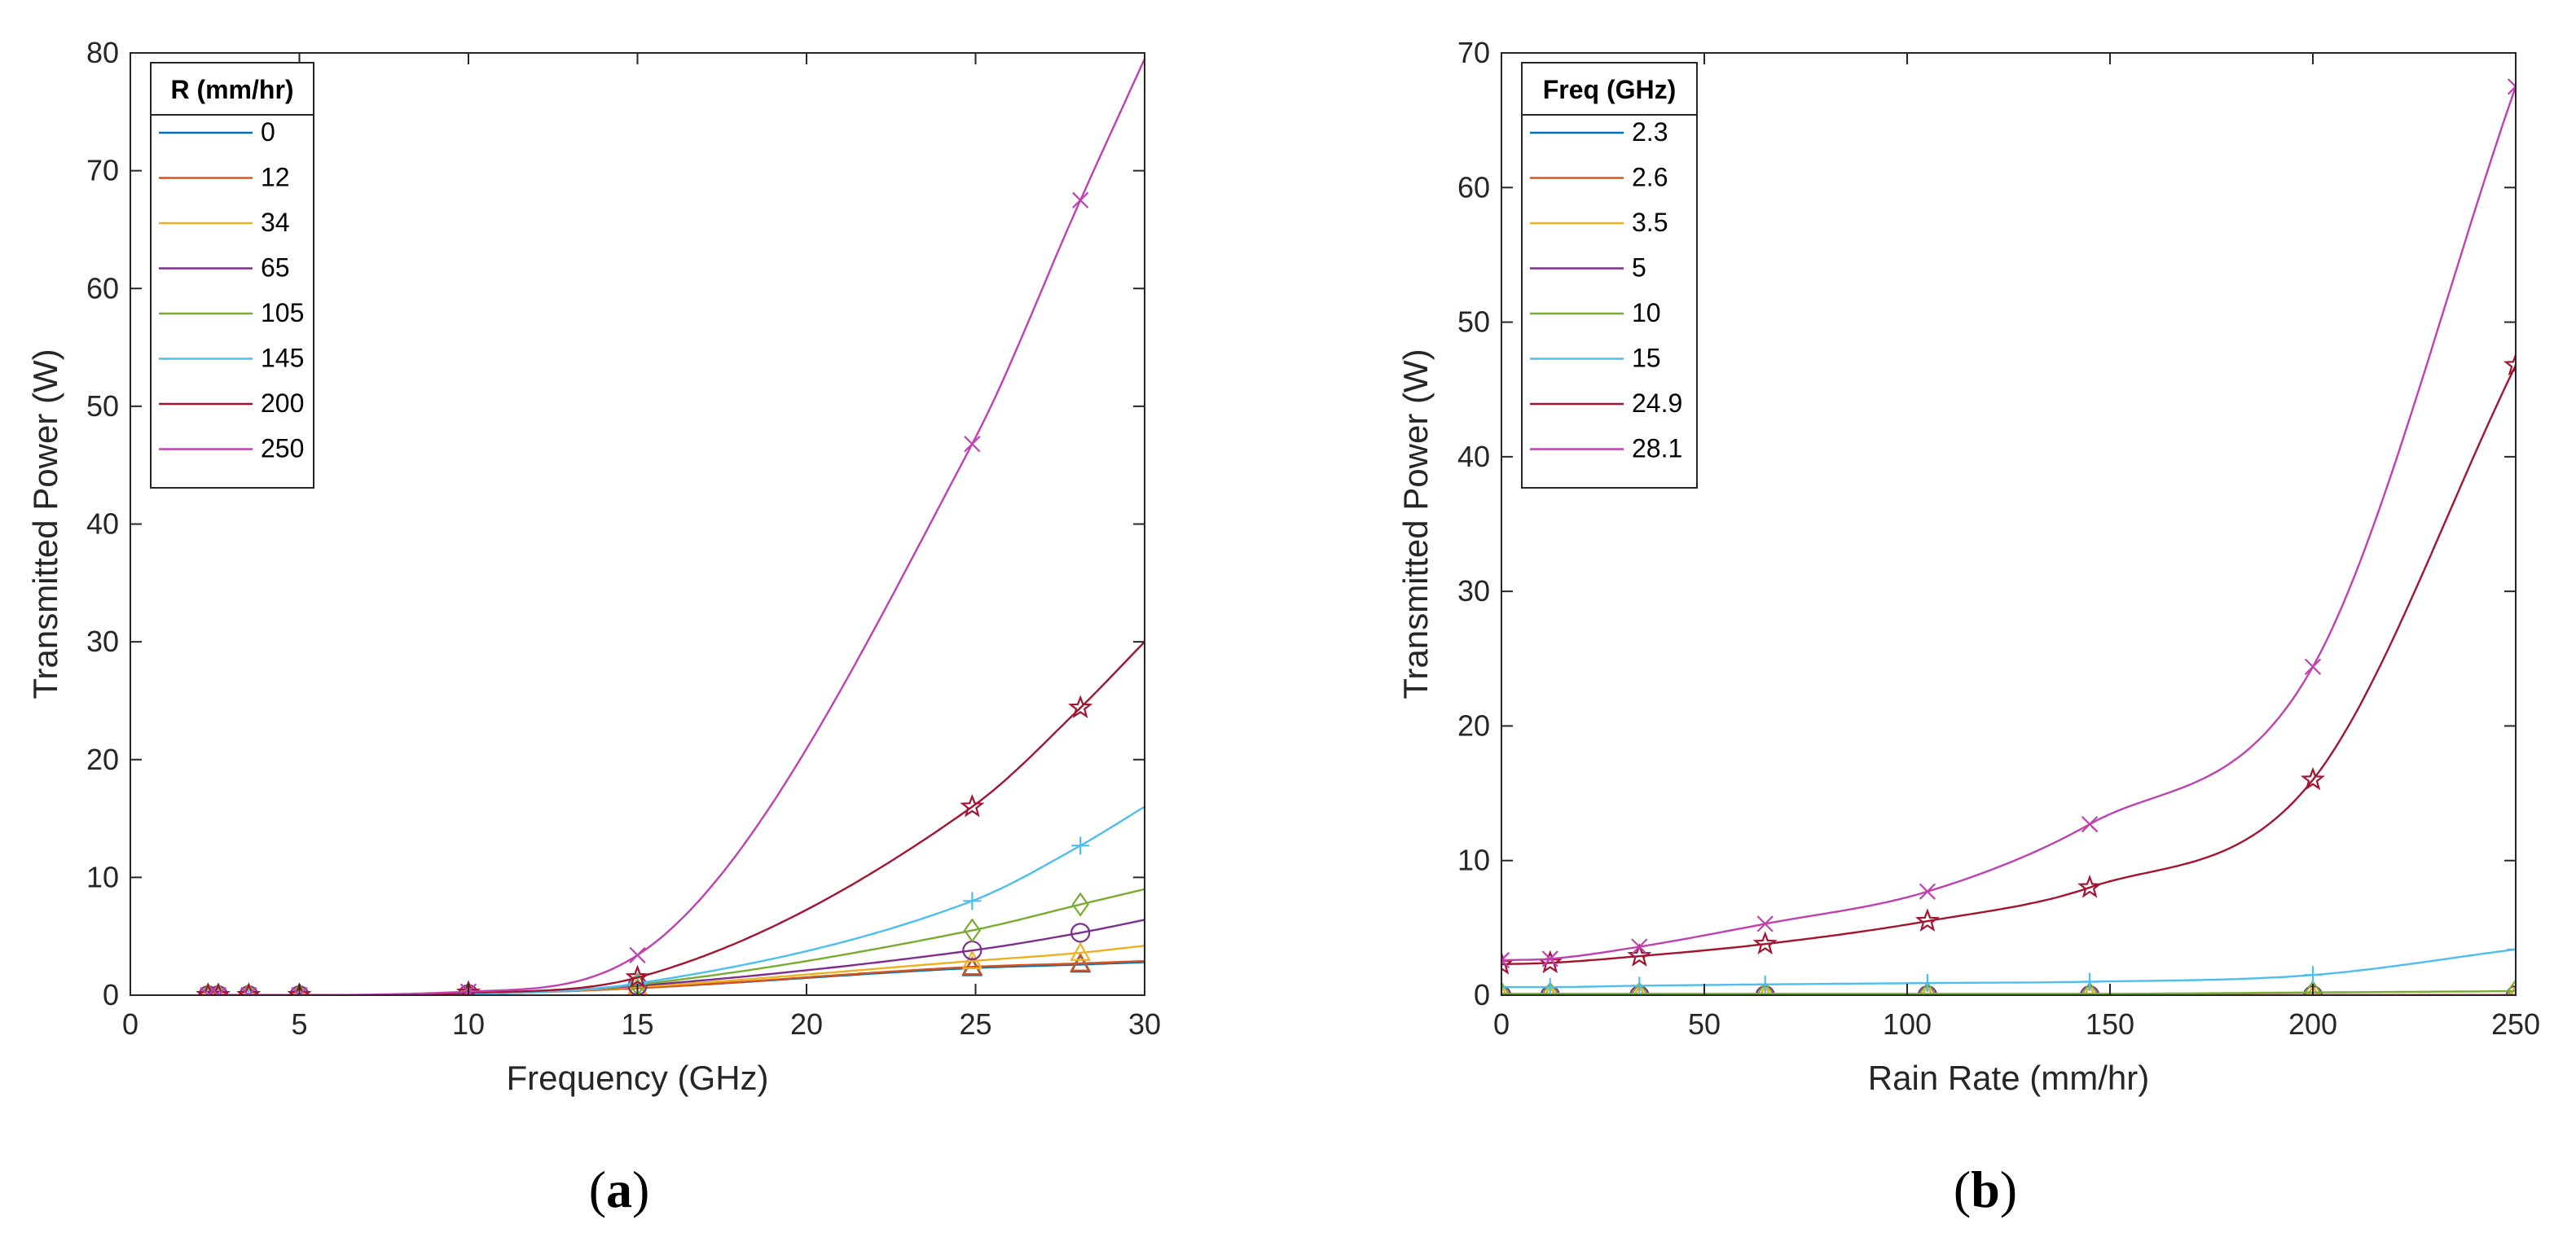  Describe the element at coordinates (1610, 90) in the screenshot. I see `legend-title: Freq (GHz)` at that location.